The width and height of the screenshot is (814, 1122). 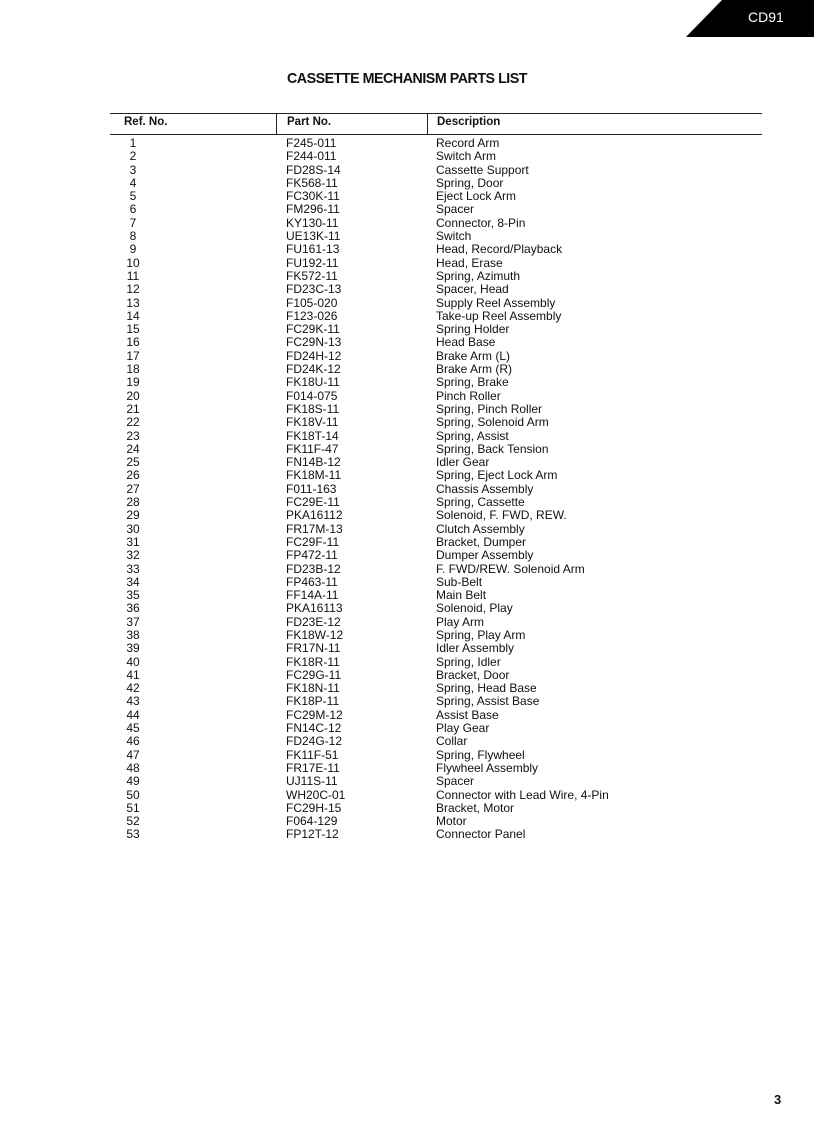 What do you see at coordinates (313, 648) in the screenshot?
I see `part-no: FR17N-11` at bounding box center [313, 648].